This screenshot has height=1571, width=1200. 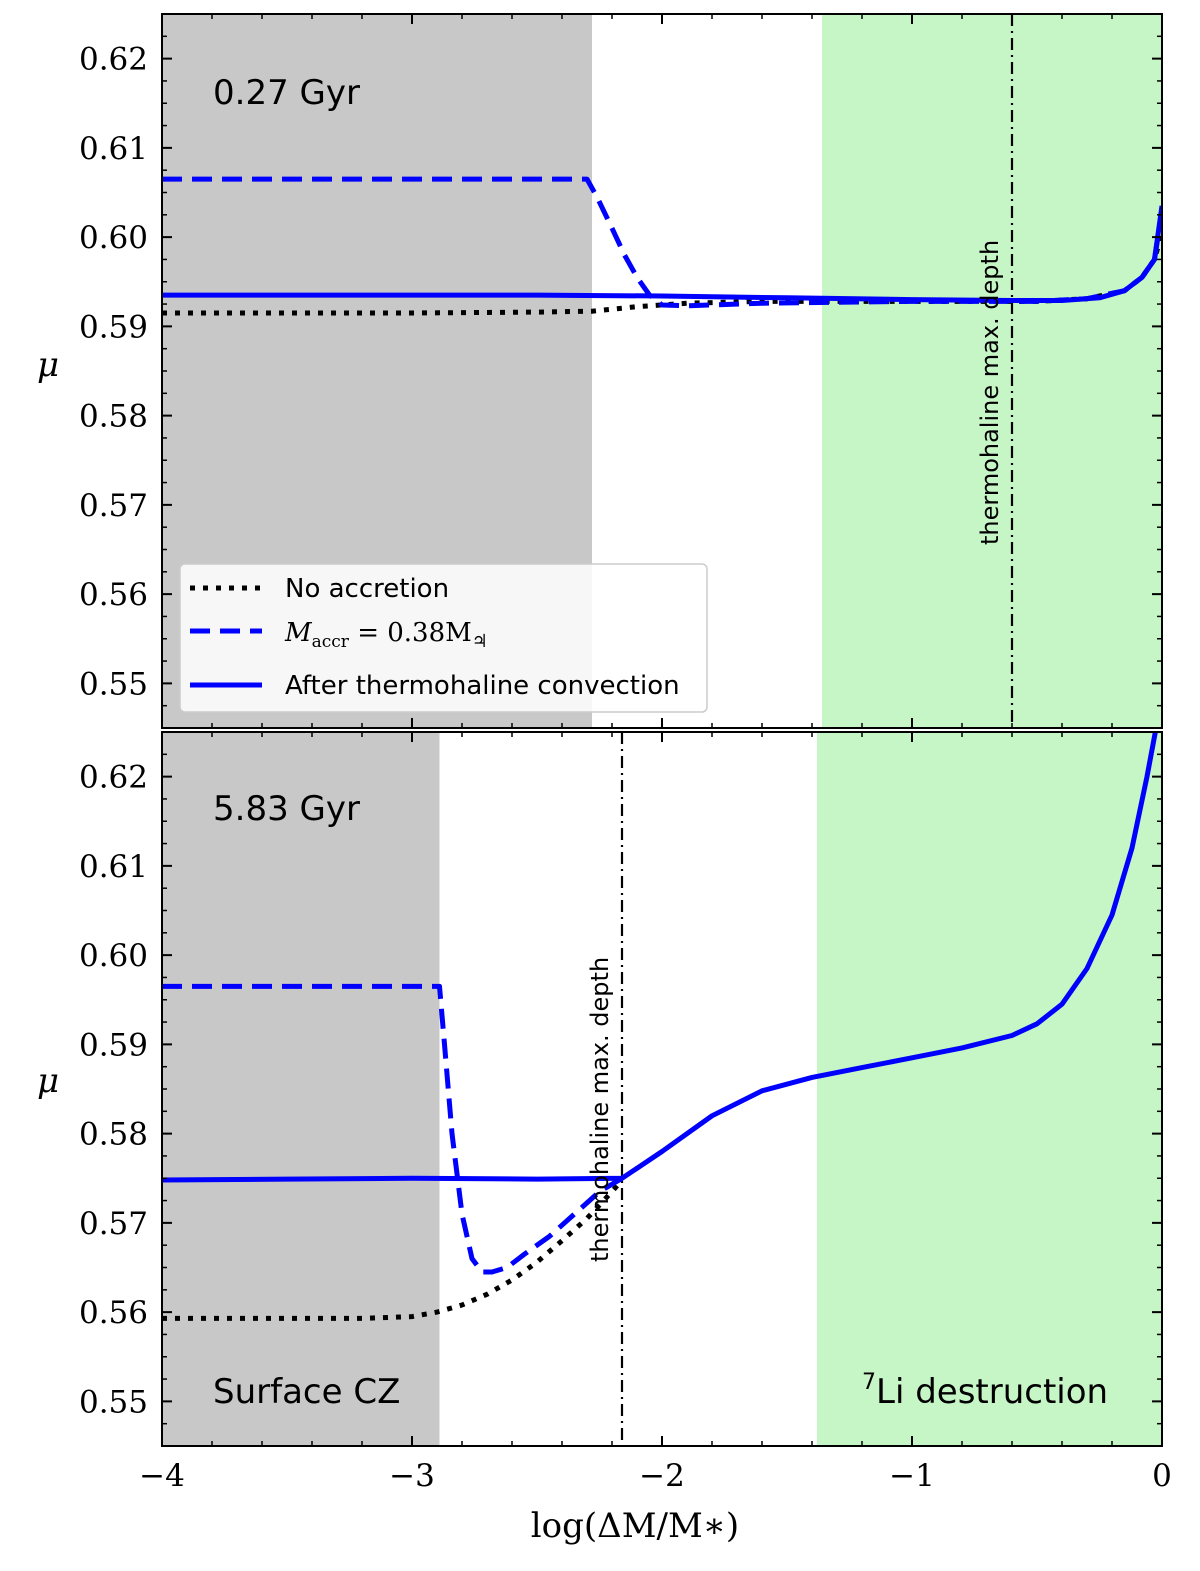 What do you see at coordinates (600, 1109) in the screenshot?
I see `bottom-vline-label: thermohaline max. depth` at bounding box center [600, 1109].